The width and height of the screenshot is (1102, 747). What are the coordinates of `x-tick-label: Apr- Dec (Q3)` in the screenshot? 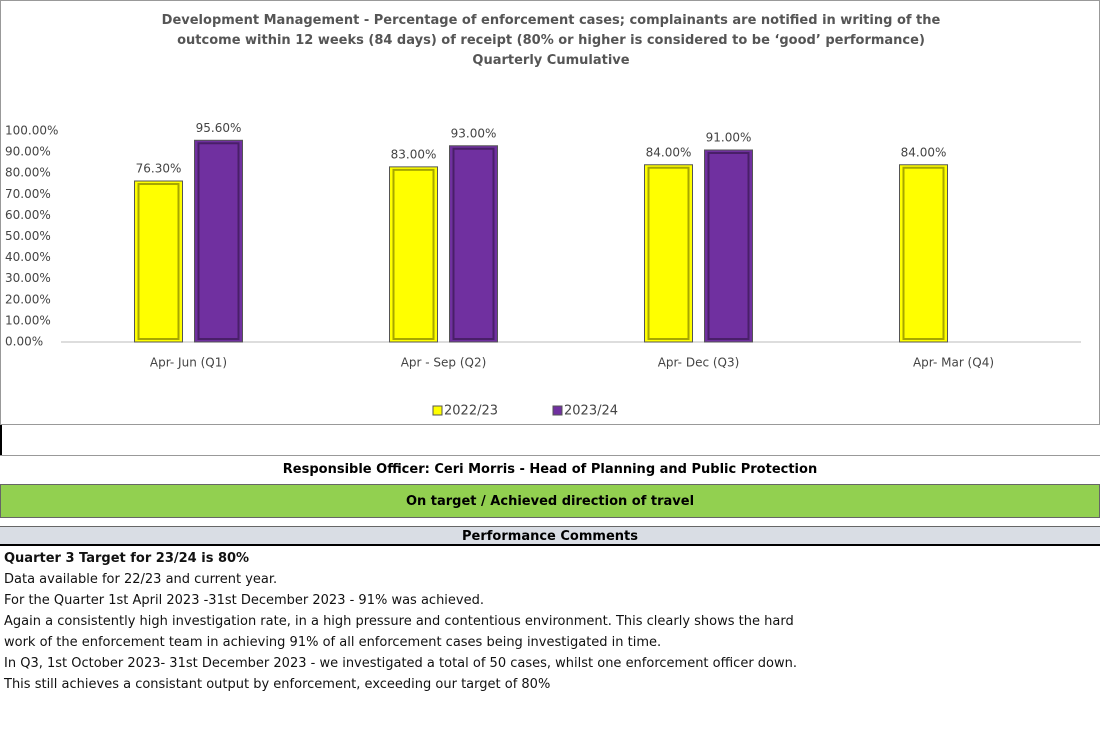 It's located at (699, 363).